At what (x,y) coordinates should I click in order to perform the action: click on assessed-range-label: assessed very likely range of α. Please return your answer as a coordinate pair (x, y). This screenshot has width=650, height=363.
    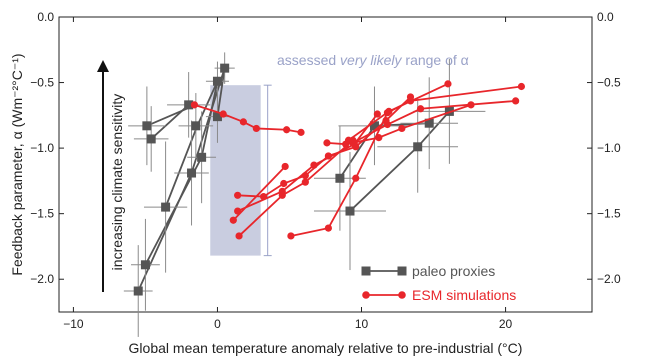
    Looking at the image, I should click on (373, 60).